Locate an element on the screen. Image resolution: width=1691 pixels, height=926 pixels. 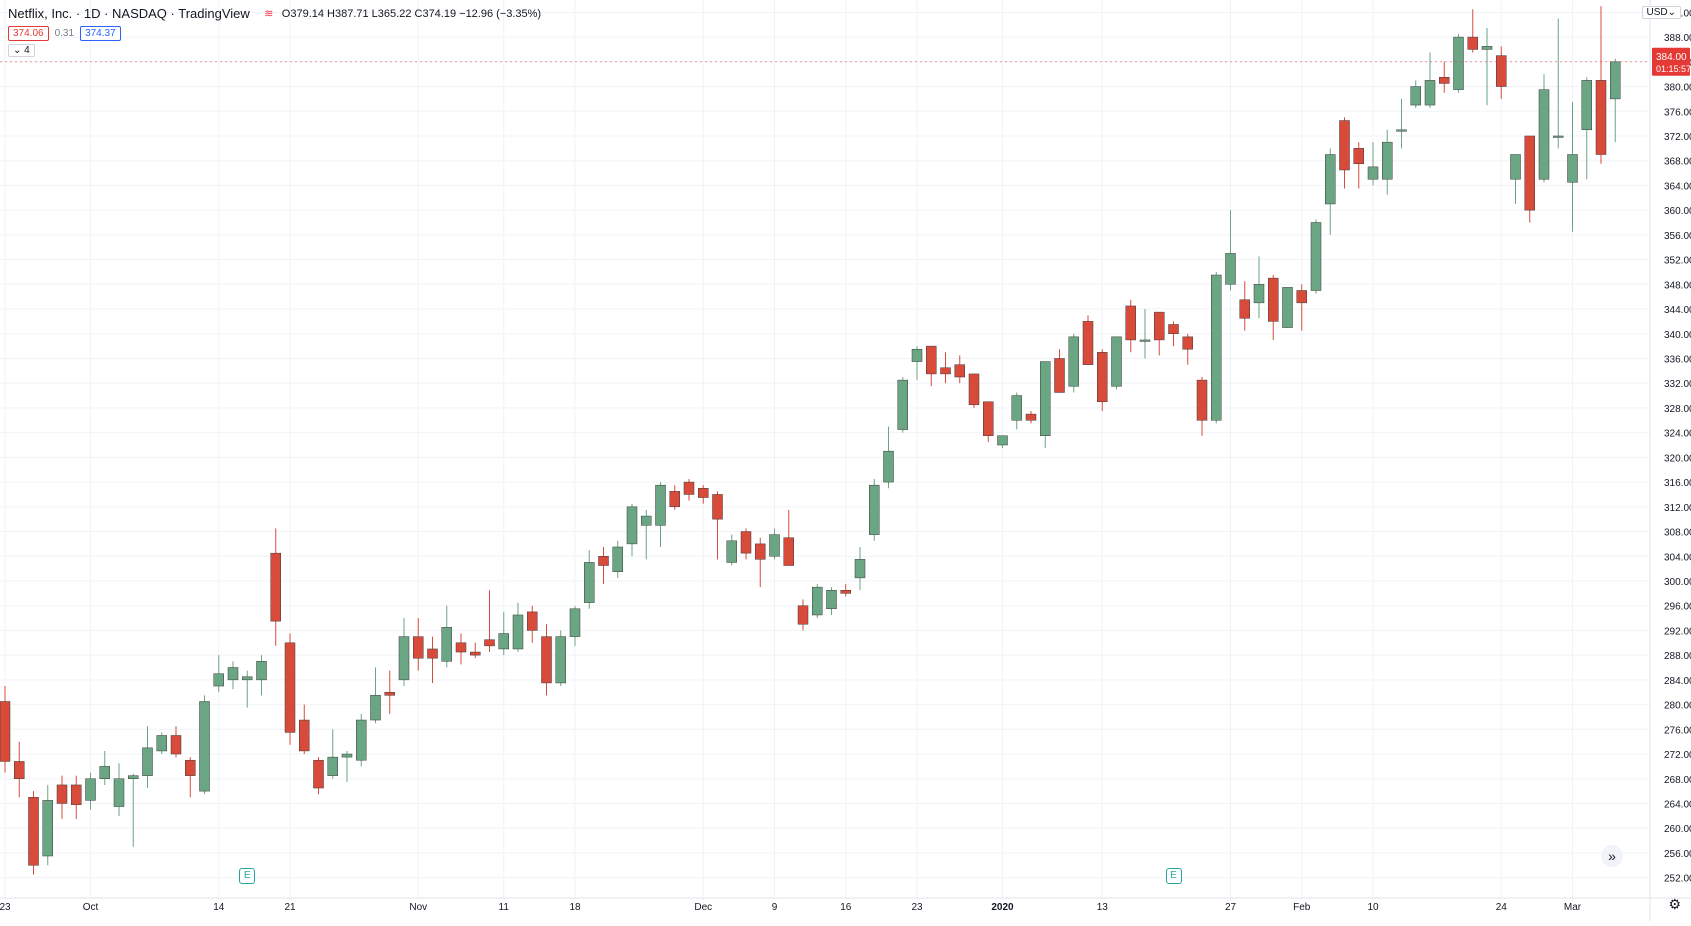
y-tick-label: 332.00 is located at coordinates (1677, 384).